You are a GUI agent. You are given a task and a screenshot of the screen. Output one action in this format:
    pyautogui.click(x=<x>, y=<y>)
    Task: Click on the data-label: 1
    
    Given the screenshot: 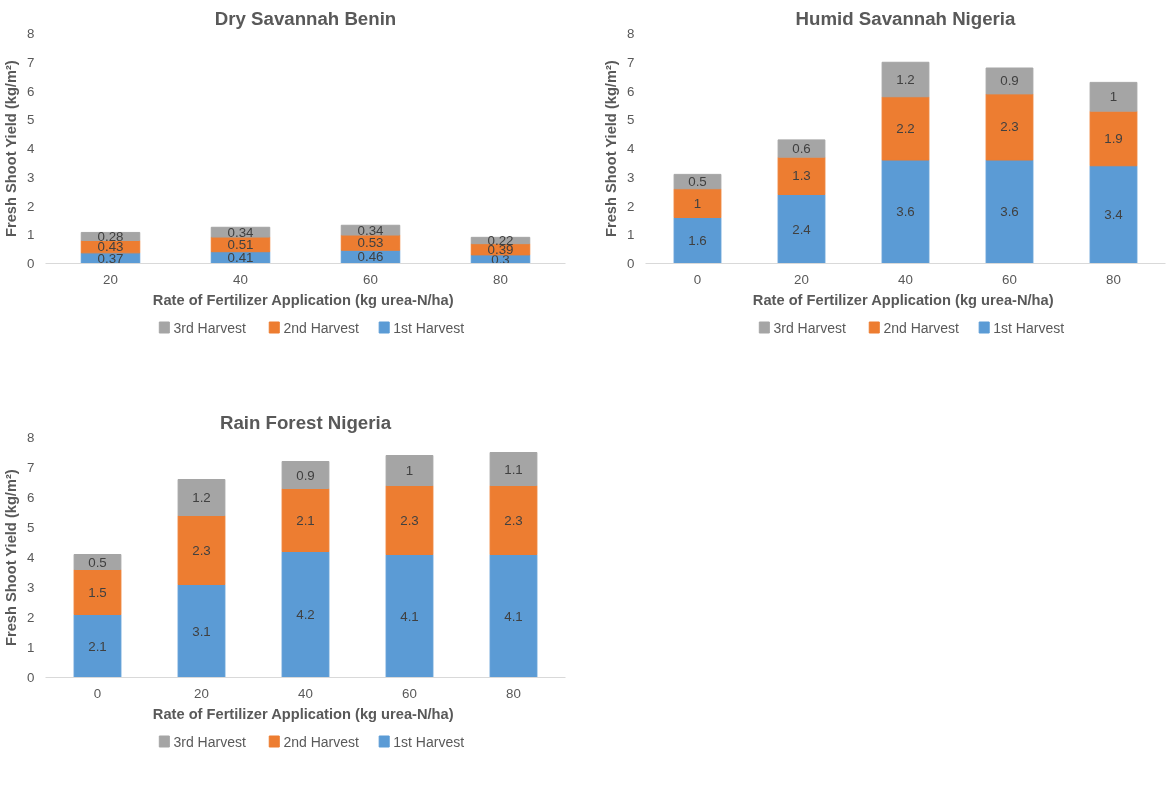 What is the action you would take?
    pyautogui.click(x=697, y=203)
    